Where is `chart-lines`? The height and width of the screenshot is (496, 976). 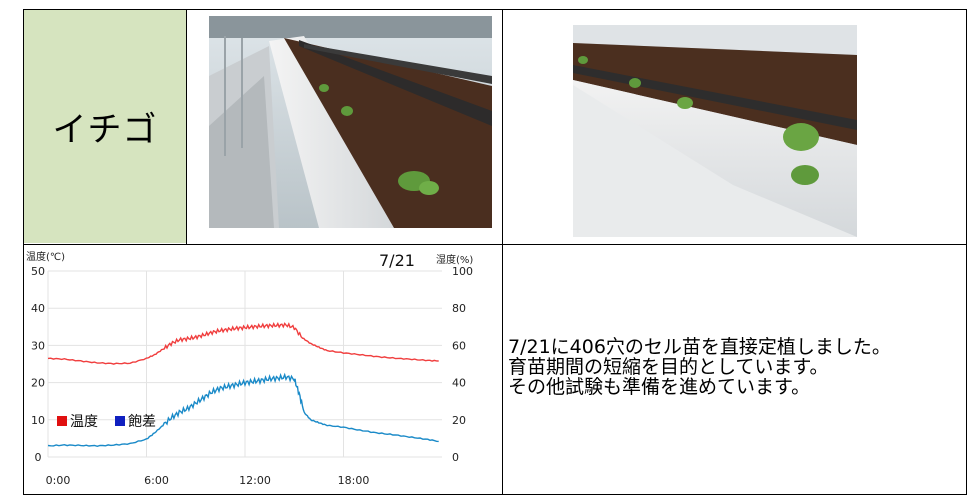
chart-lines is located at coordinates (243, 385).